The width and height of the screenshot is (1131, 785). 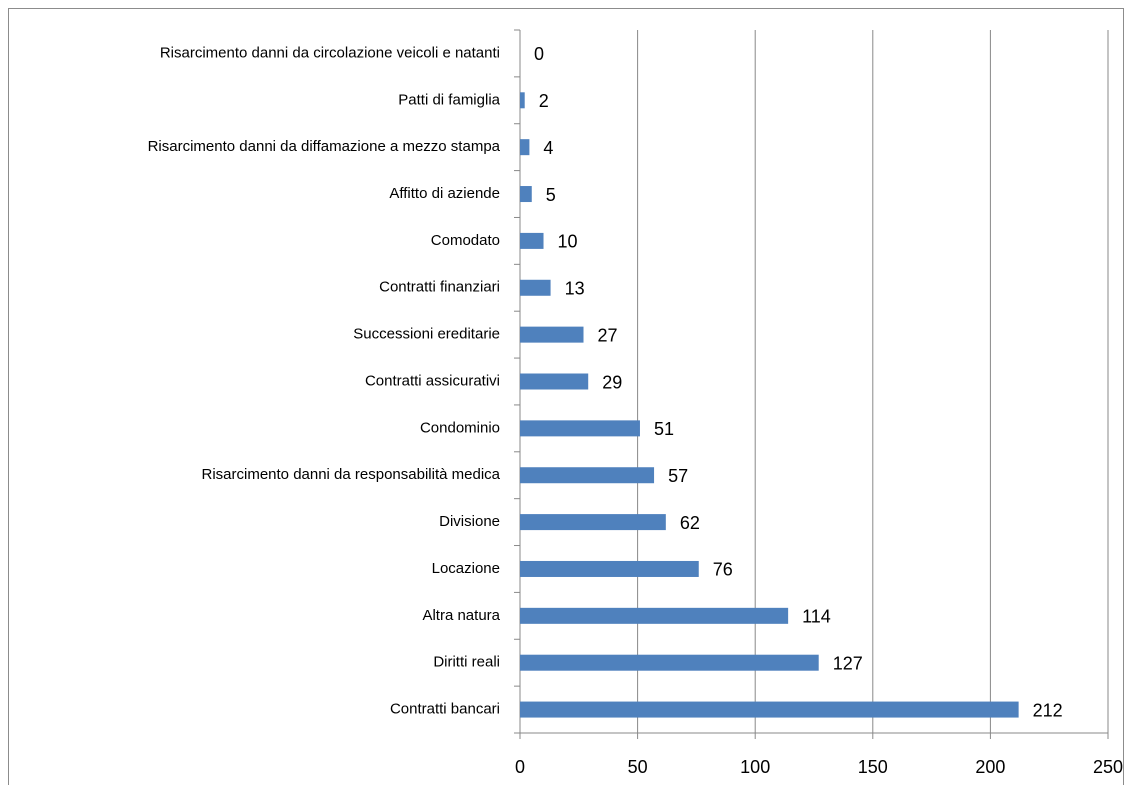 I want to click on data-label: 57, so click(x=678, y=476).